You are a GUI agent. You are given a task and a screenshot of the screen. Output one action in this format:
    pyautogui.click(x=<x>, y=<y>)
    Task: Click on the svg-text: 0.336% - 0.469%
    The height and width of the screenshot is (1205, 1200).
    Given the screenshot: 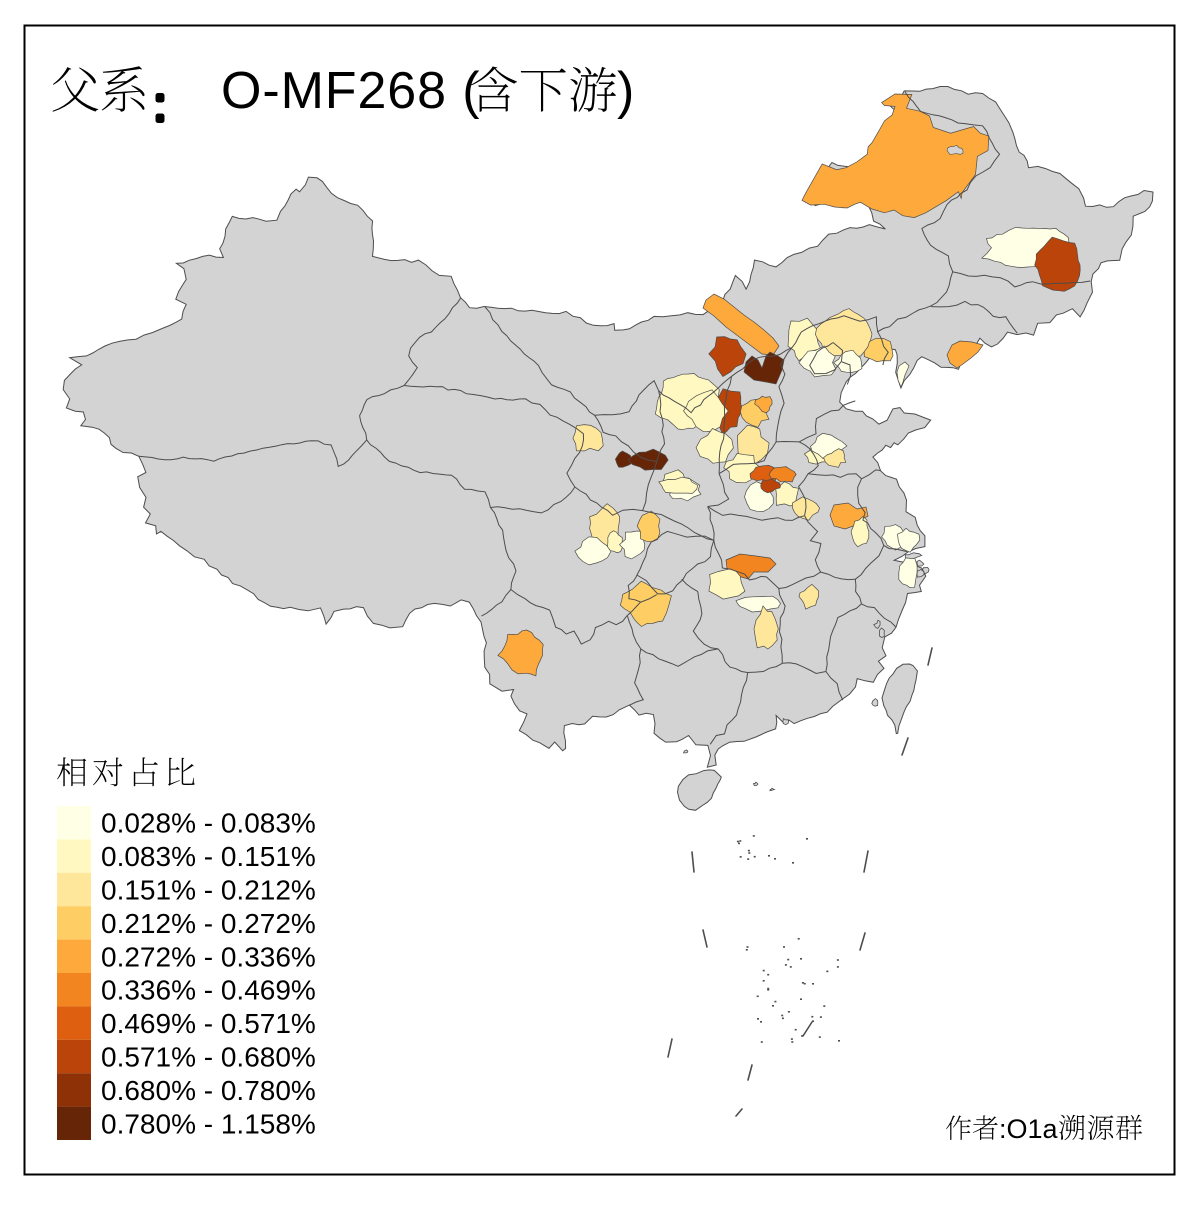 What is the action you would take?
    pyautogui.click(x=208, y=990)
    